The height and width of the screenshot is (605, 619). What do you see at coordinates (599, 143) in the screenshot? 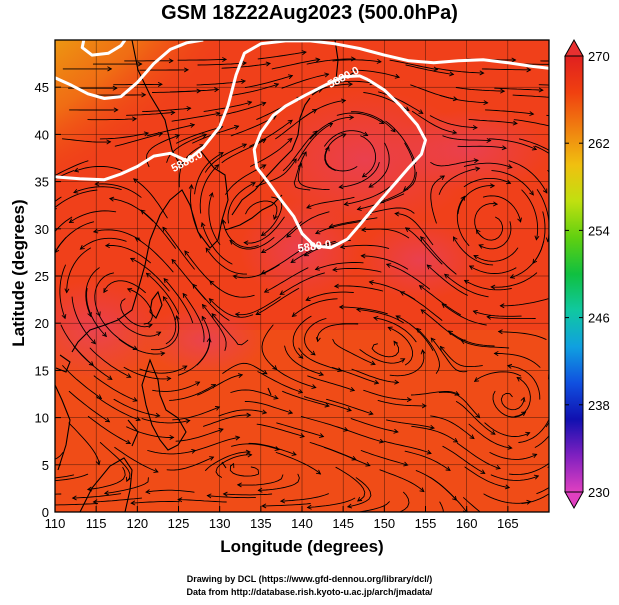
I see `colorbar-tick-label: 262` at bounding box center [599, 143].